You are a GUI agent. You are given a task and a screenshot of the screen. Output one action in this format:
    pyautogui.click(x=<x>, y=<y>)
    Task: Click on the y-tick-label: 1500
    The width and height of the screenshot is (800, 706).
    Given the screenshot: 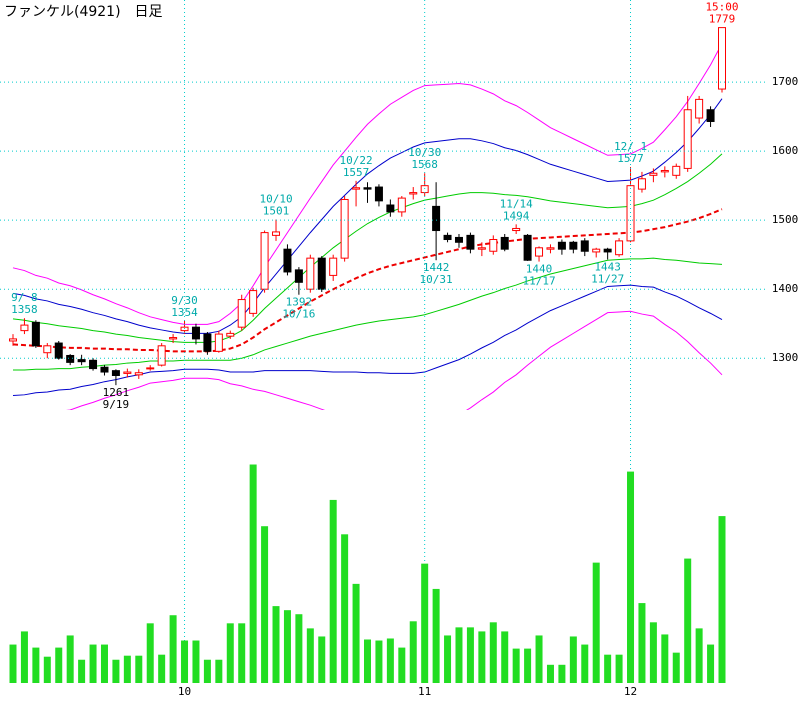 What is the action you would take?
    pyautogui.click(x=785, y=219)
    